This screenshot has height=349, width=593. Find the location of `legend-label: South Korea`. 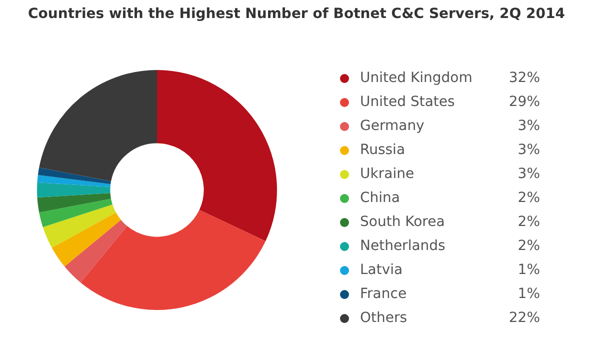

legend-label: South Korea is located at coordinates (402, 222).